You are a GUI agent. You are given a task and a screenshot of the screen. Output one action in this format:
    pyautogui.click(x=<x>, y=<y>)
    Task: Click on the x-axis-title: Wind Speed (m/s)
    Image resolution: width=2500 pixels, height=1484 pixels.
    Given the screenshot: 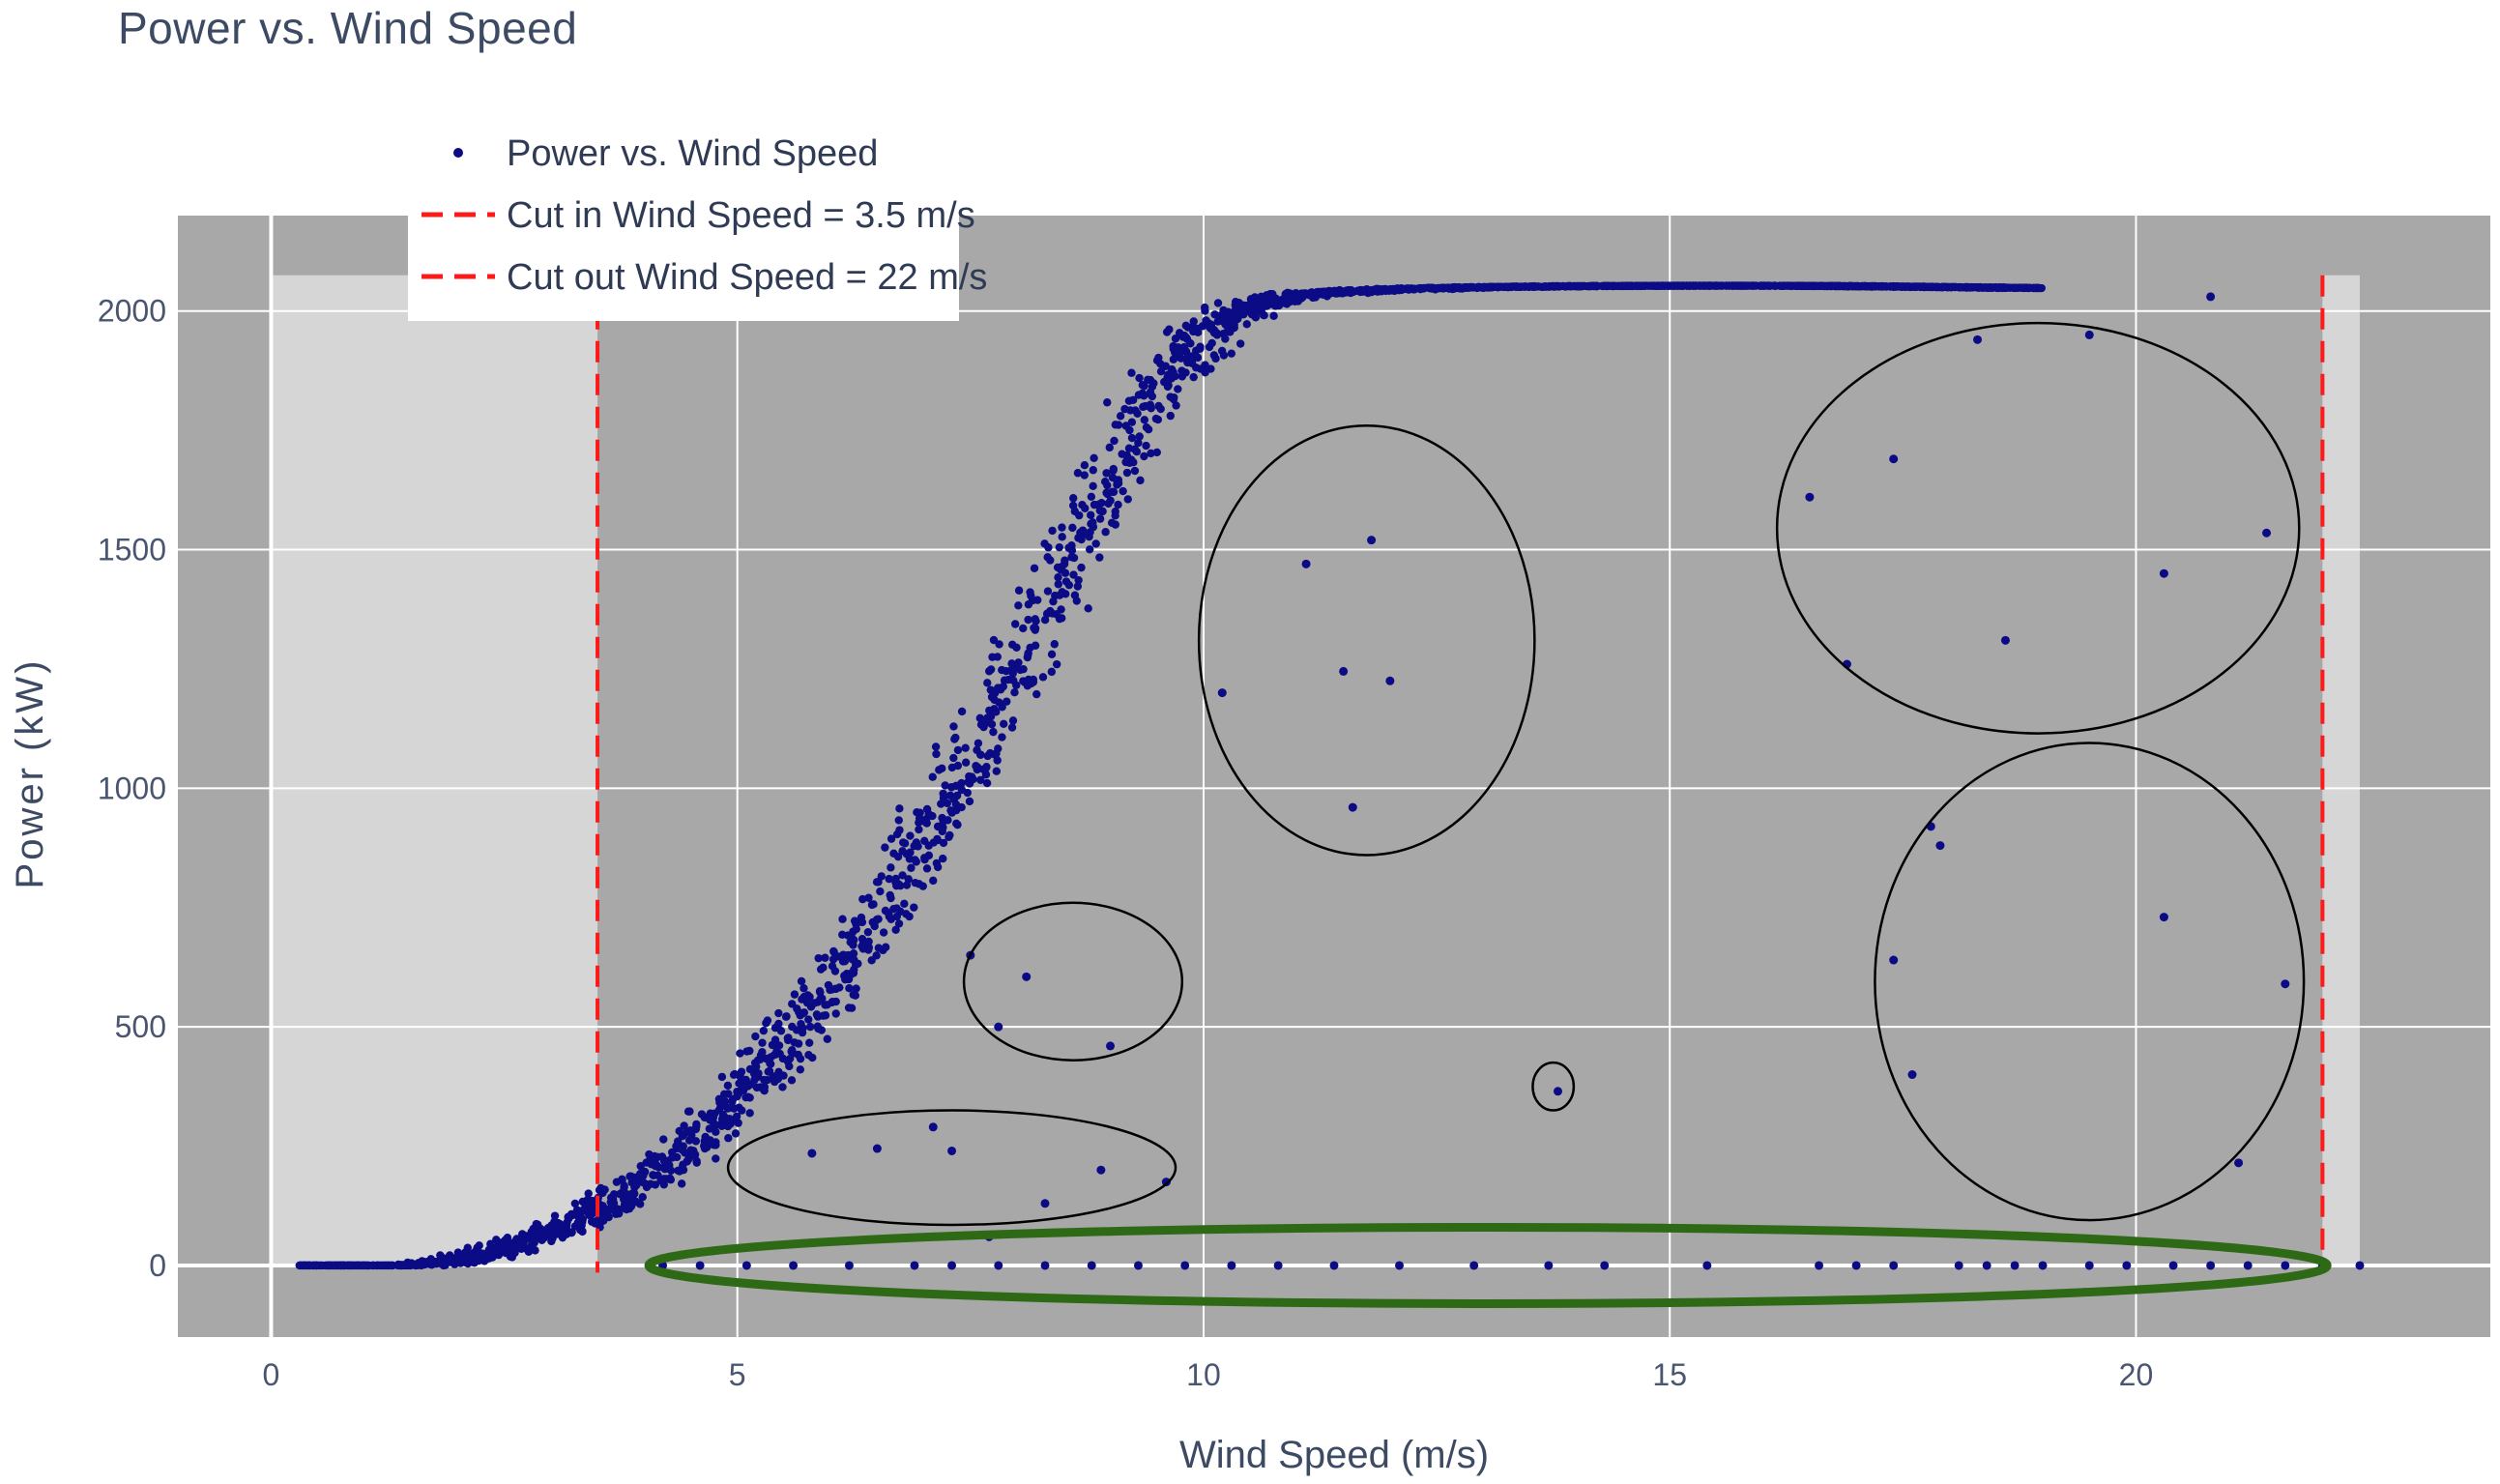 What is the action you would take?
    pyautogui.click(x=1334, y=1455)
    